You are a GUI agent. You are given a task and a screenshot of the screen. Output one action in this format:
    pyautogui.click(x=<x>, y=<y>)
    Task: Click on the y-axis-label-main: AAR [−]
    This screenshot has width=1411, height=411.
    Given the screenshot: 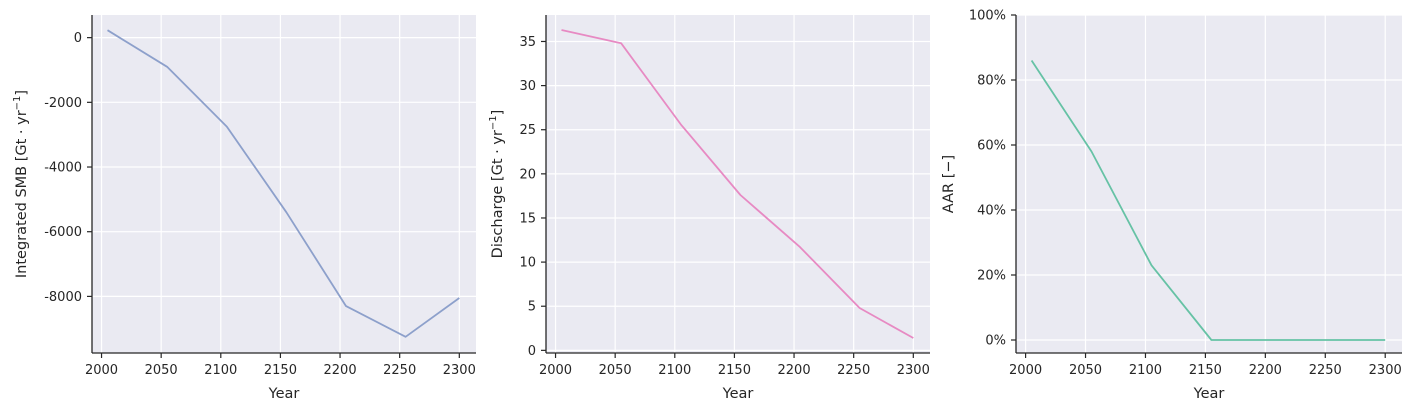 What is the action you would take?
    pyautogui.click(x=949, y=184)
    